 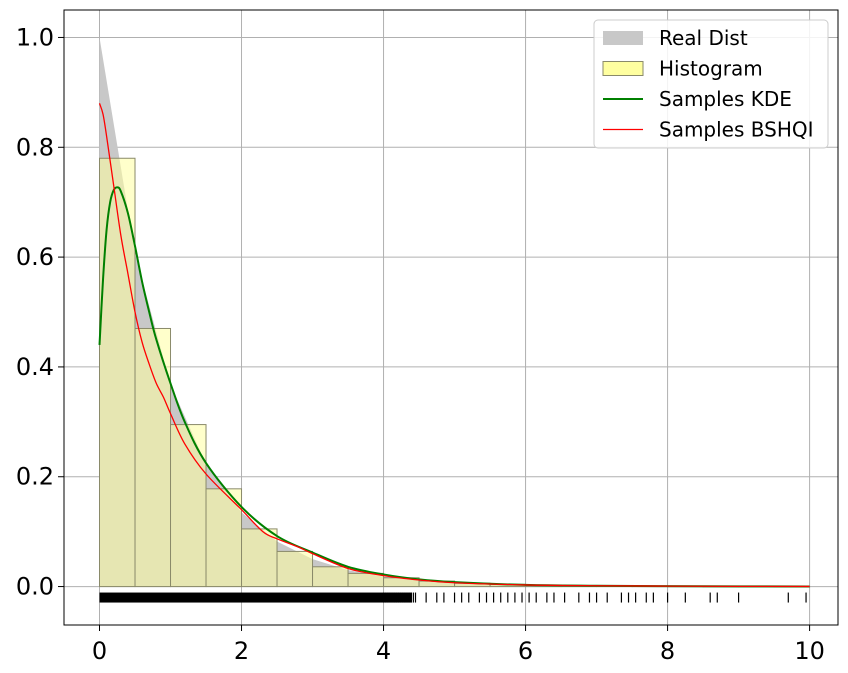 I want to click on y-tick-label-0: 0.0, so click(x=35, y=587).